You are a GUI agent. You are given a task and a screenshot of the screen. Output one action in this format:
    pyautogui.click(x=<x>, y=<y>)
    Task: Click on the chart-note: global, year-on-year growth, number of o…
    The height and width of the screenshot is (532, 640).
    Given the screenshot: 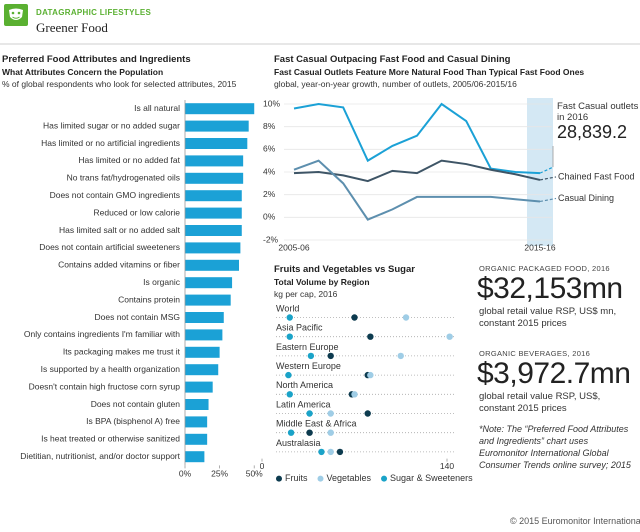 What is the action you would take?
    pyautogui.click(x=395, y=84)
    